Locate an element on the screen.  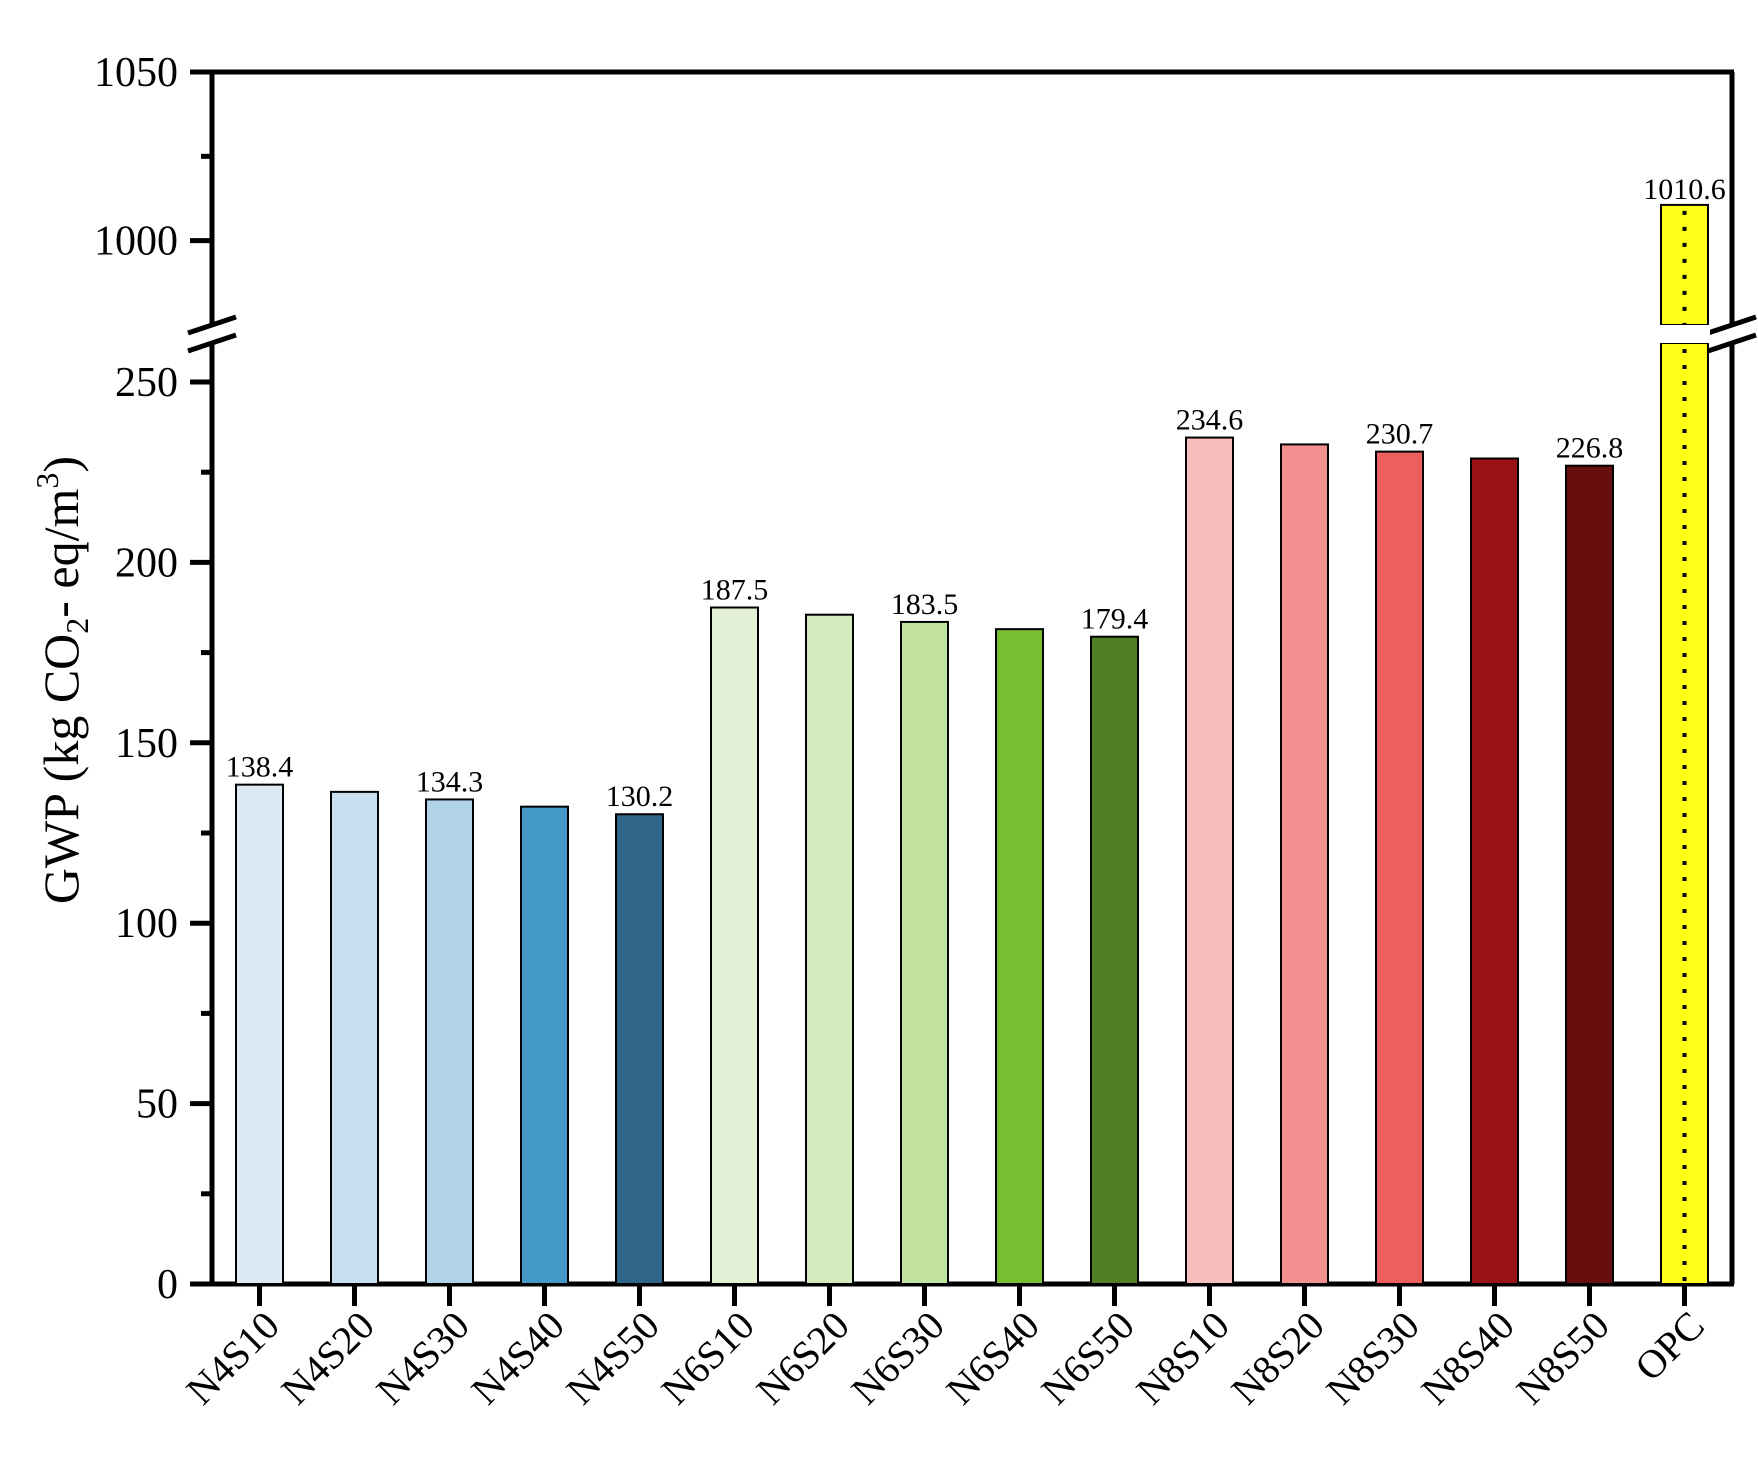
y-tick-100-label: 100 is located at coordinates (146, 924).